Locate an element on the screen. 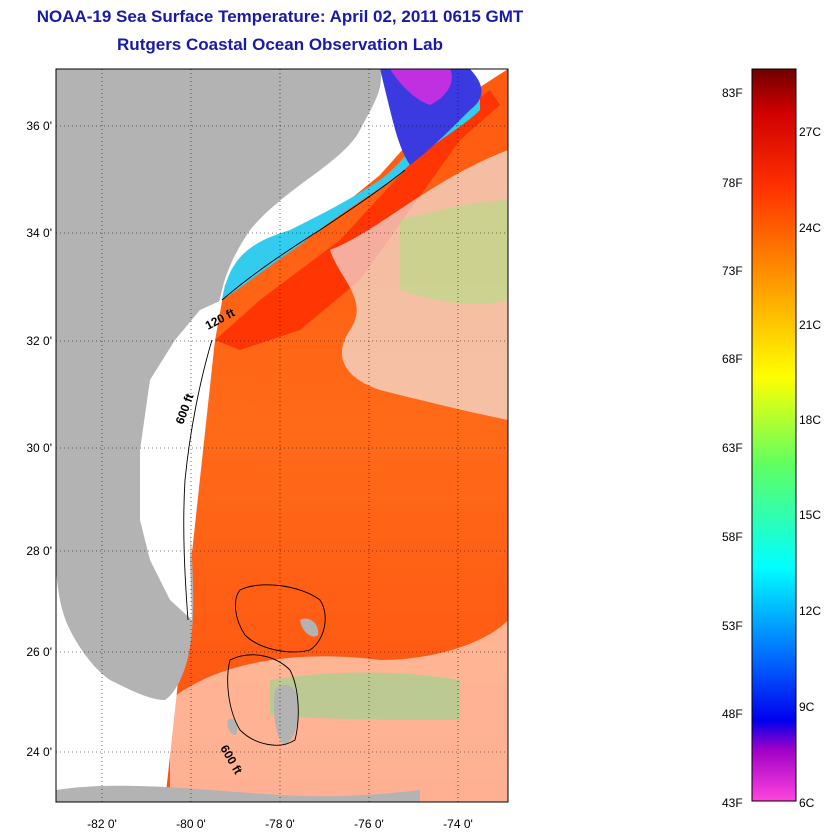  lon-label: -76 0' is located at coordinates (369, 824).